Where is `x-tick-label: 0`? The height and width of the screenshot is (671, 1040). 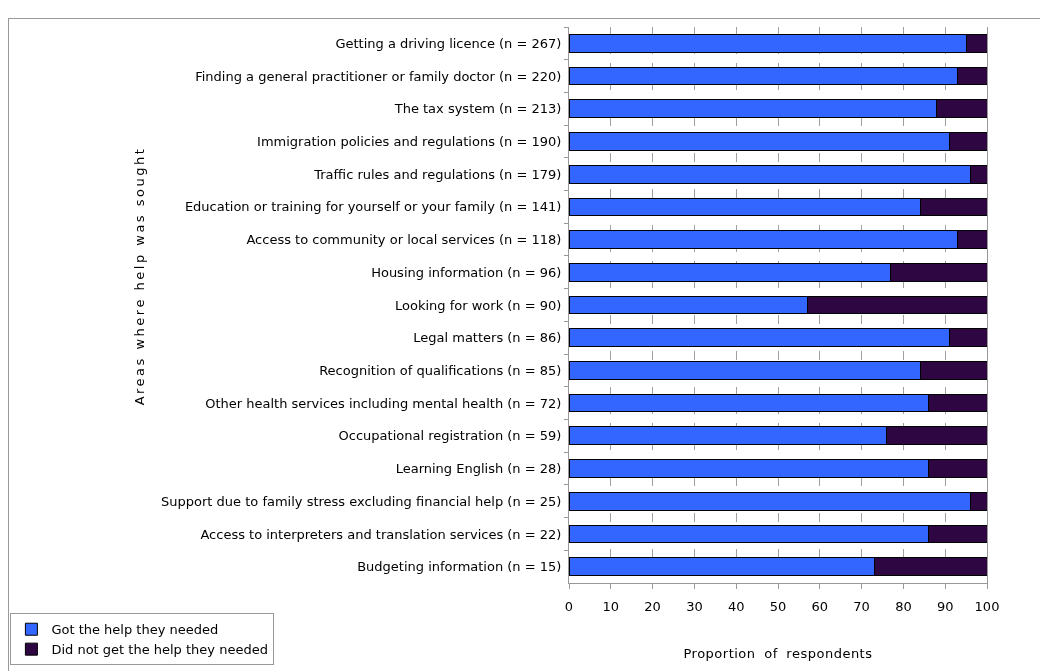
x-tick-label: 0 is located at coordinates (569, 606).